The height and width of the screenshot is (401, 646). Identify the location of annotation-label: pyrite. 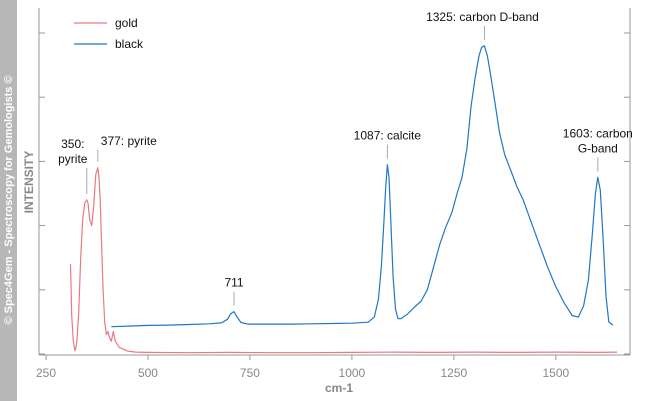
(73, 159).